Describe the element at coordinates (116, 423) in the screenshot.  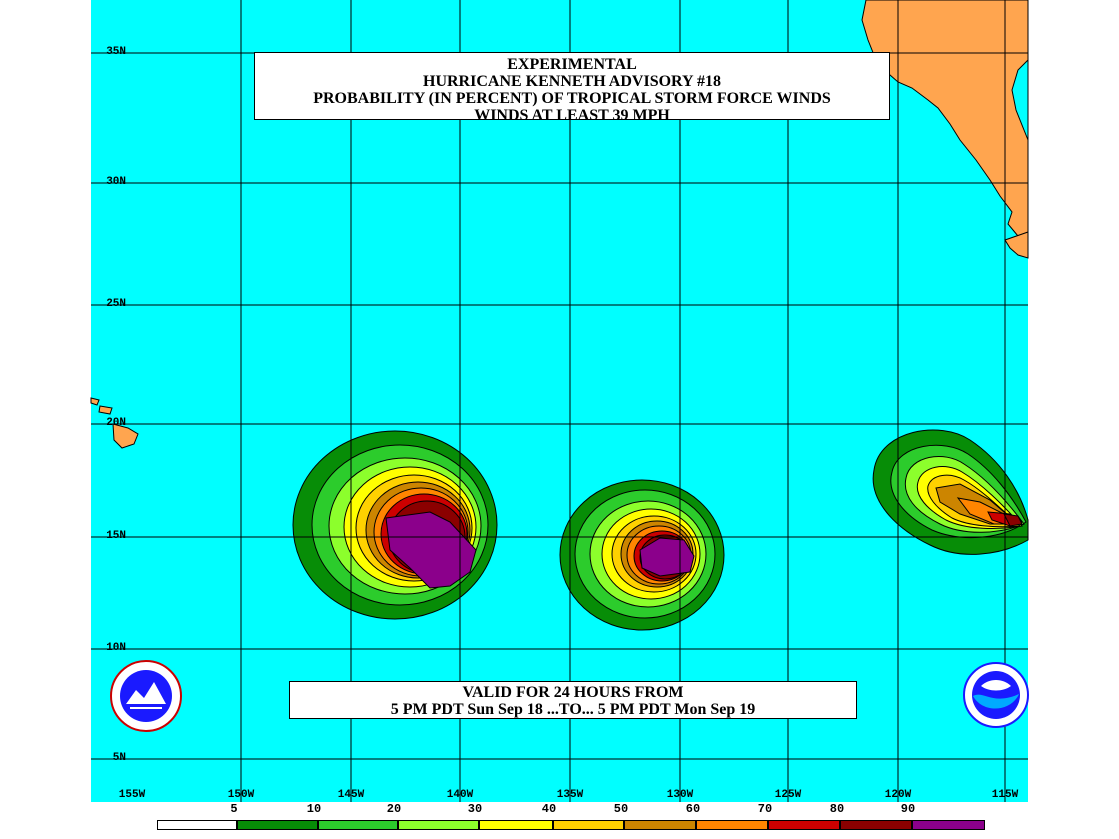
I see `lat-label: 20N` at that location.